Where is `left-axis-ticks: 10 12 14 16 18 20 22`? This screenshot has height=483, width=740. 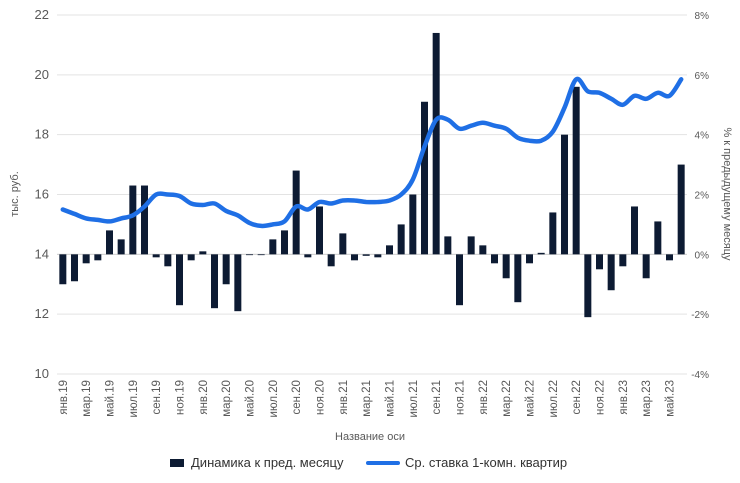 left-axis-ticks: 10 12 14 16 18 20 22 is located at coordinates (42, 194).